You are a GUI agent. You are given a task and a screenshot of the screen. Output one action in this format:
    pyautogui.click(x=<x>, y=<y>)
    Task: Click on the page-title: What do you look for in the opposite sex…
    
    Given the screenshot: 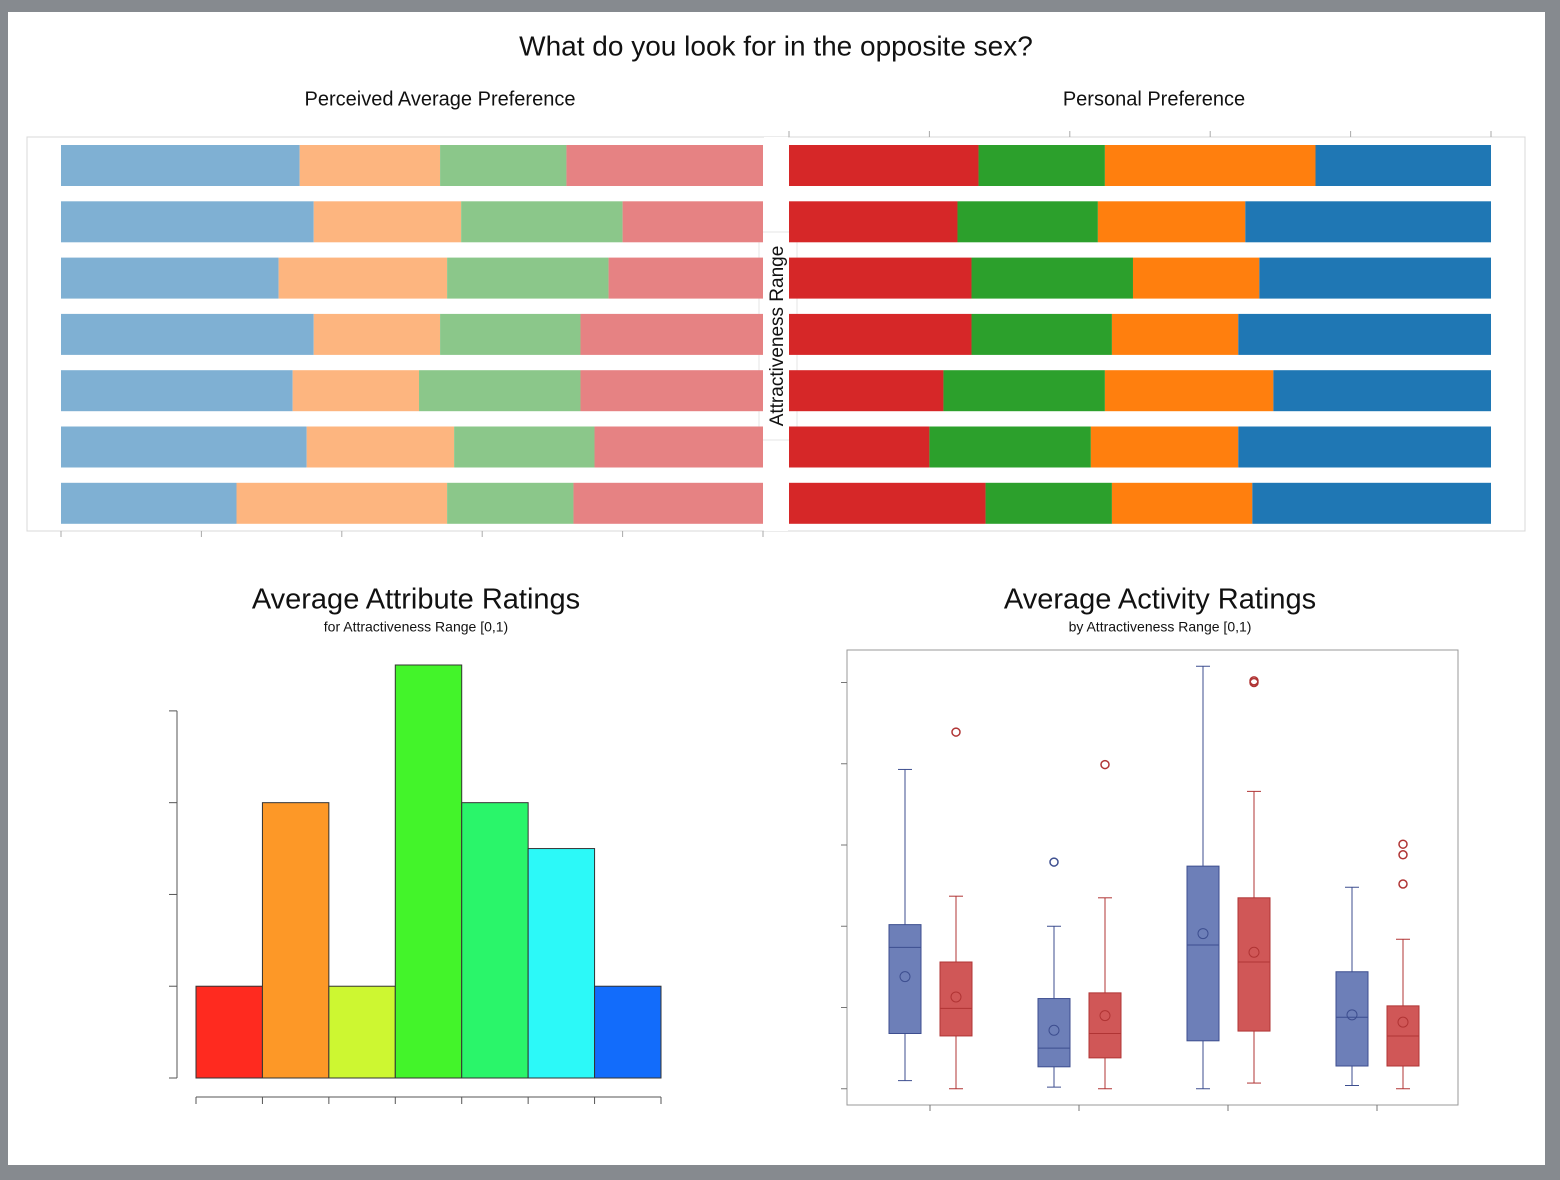 What is the action you would take?
    pyautogui.click(x=776, y=45)
    